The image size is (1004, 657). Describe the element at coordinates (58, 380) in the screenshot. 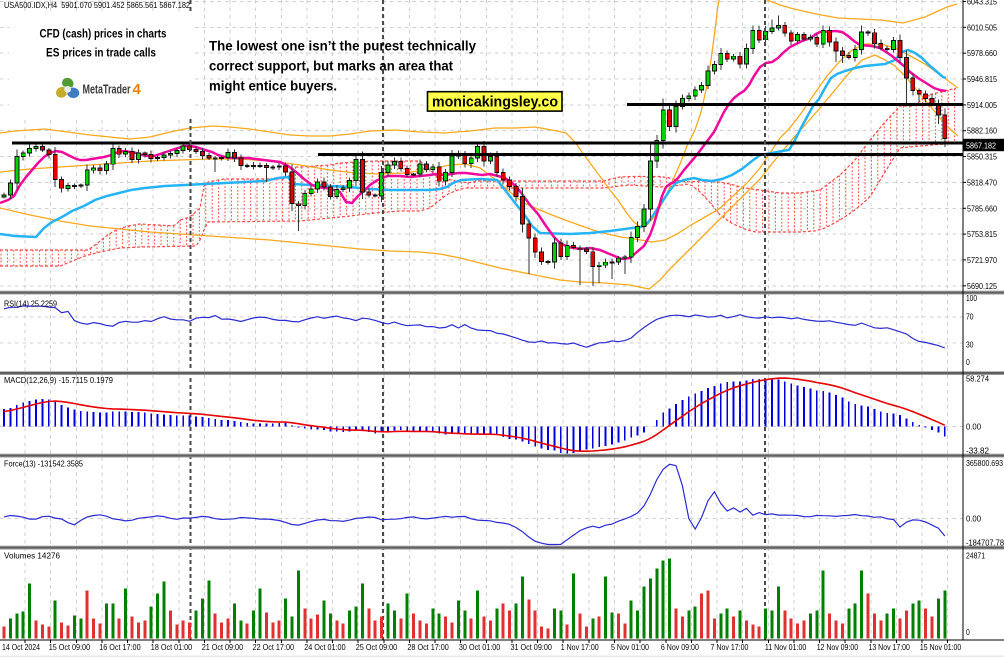

I see `svg-text: MACD(12,26,9) -15.7115 0.1979` at that location.